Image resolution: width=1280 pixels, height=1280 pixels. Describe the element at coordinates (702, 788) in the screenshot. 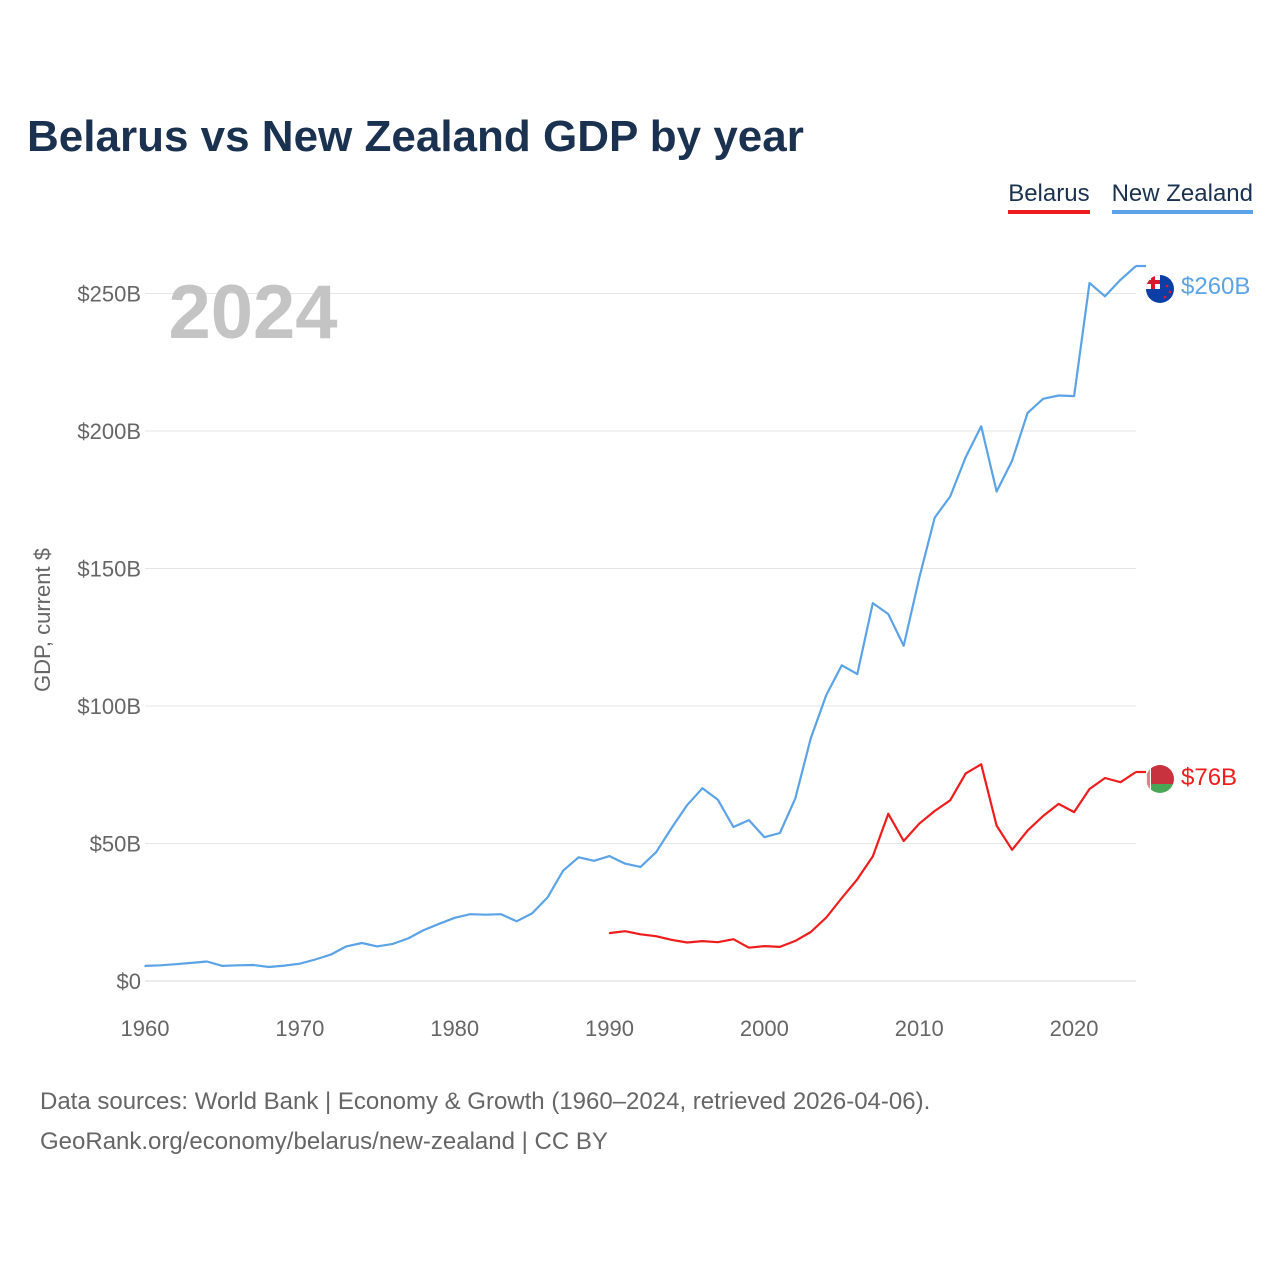

I see `new-zealand-point-1996` at that location.